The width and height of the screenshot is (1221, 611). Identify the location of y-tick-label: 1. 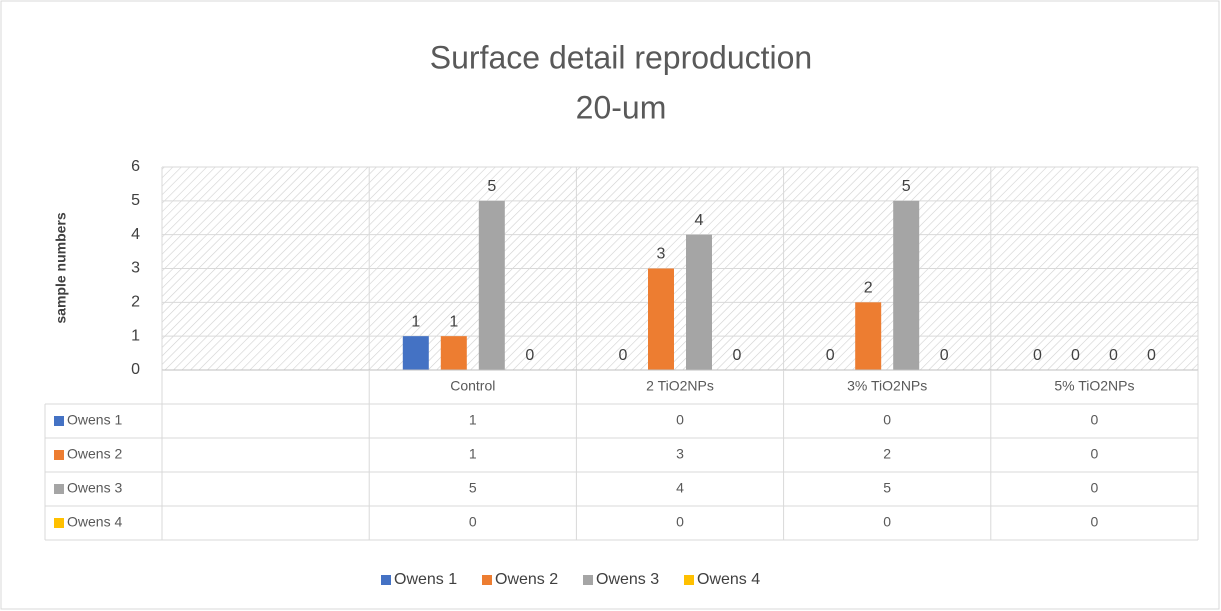
(135, 335).